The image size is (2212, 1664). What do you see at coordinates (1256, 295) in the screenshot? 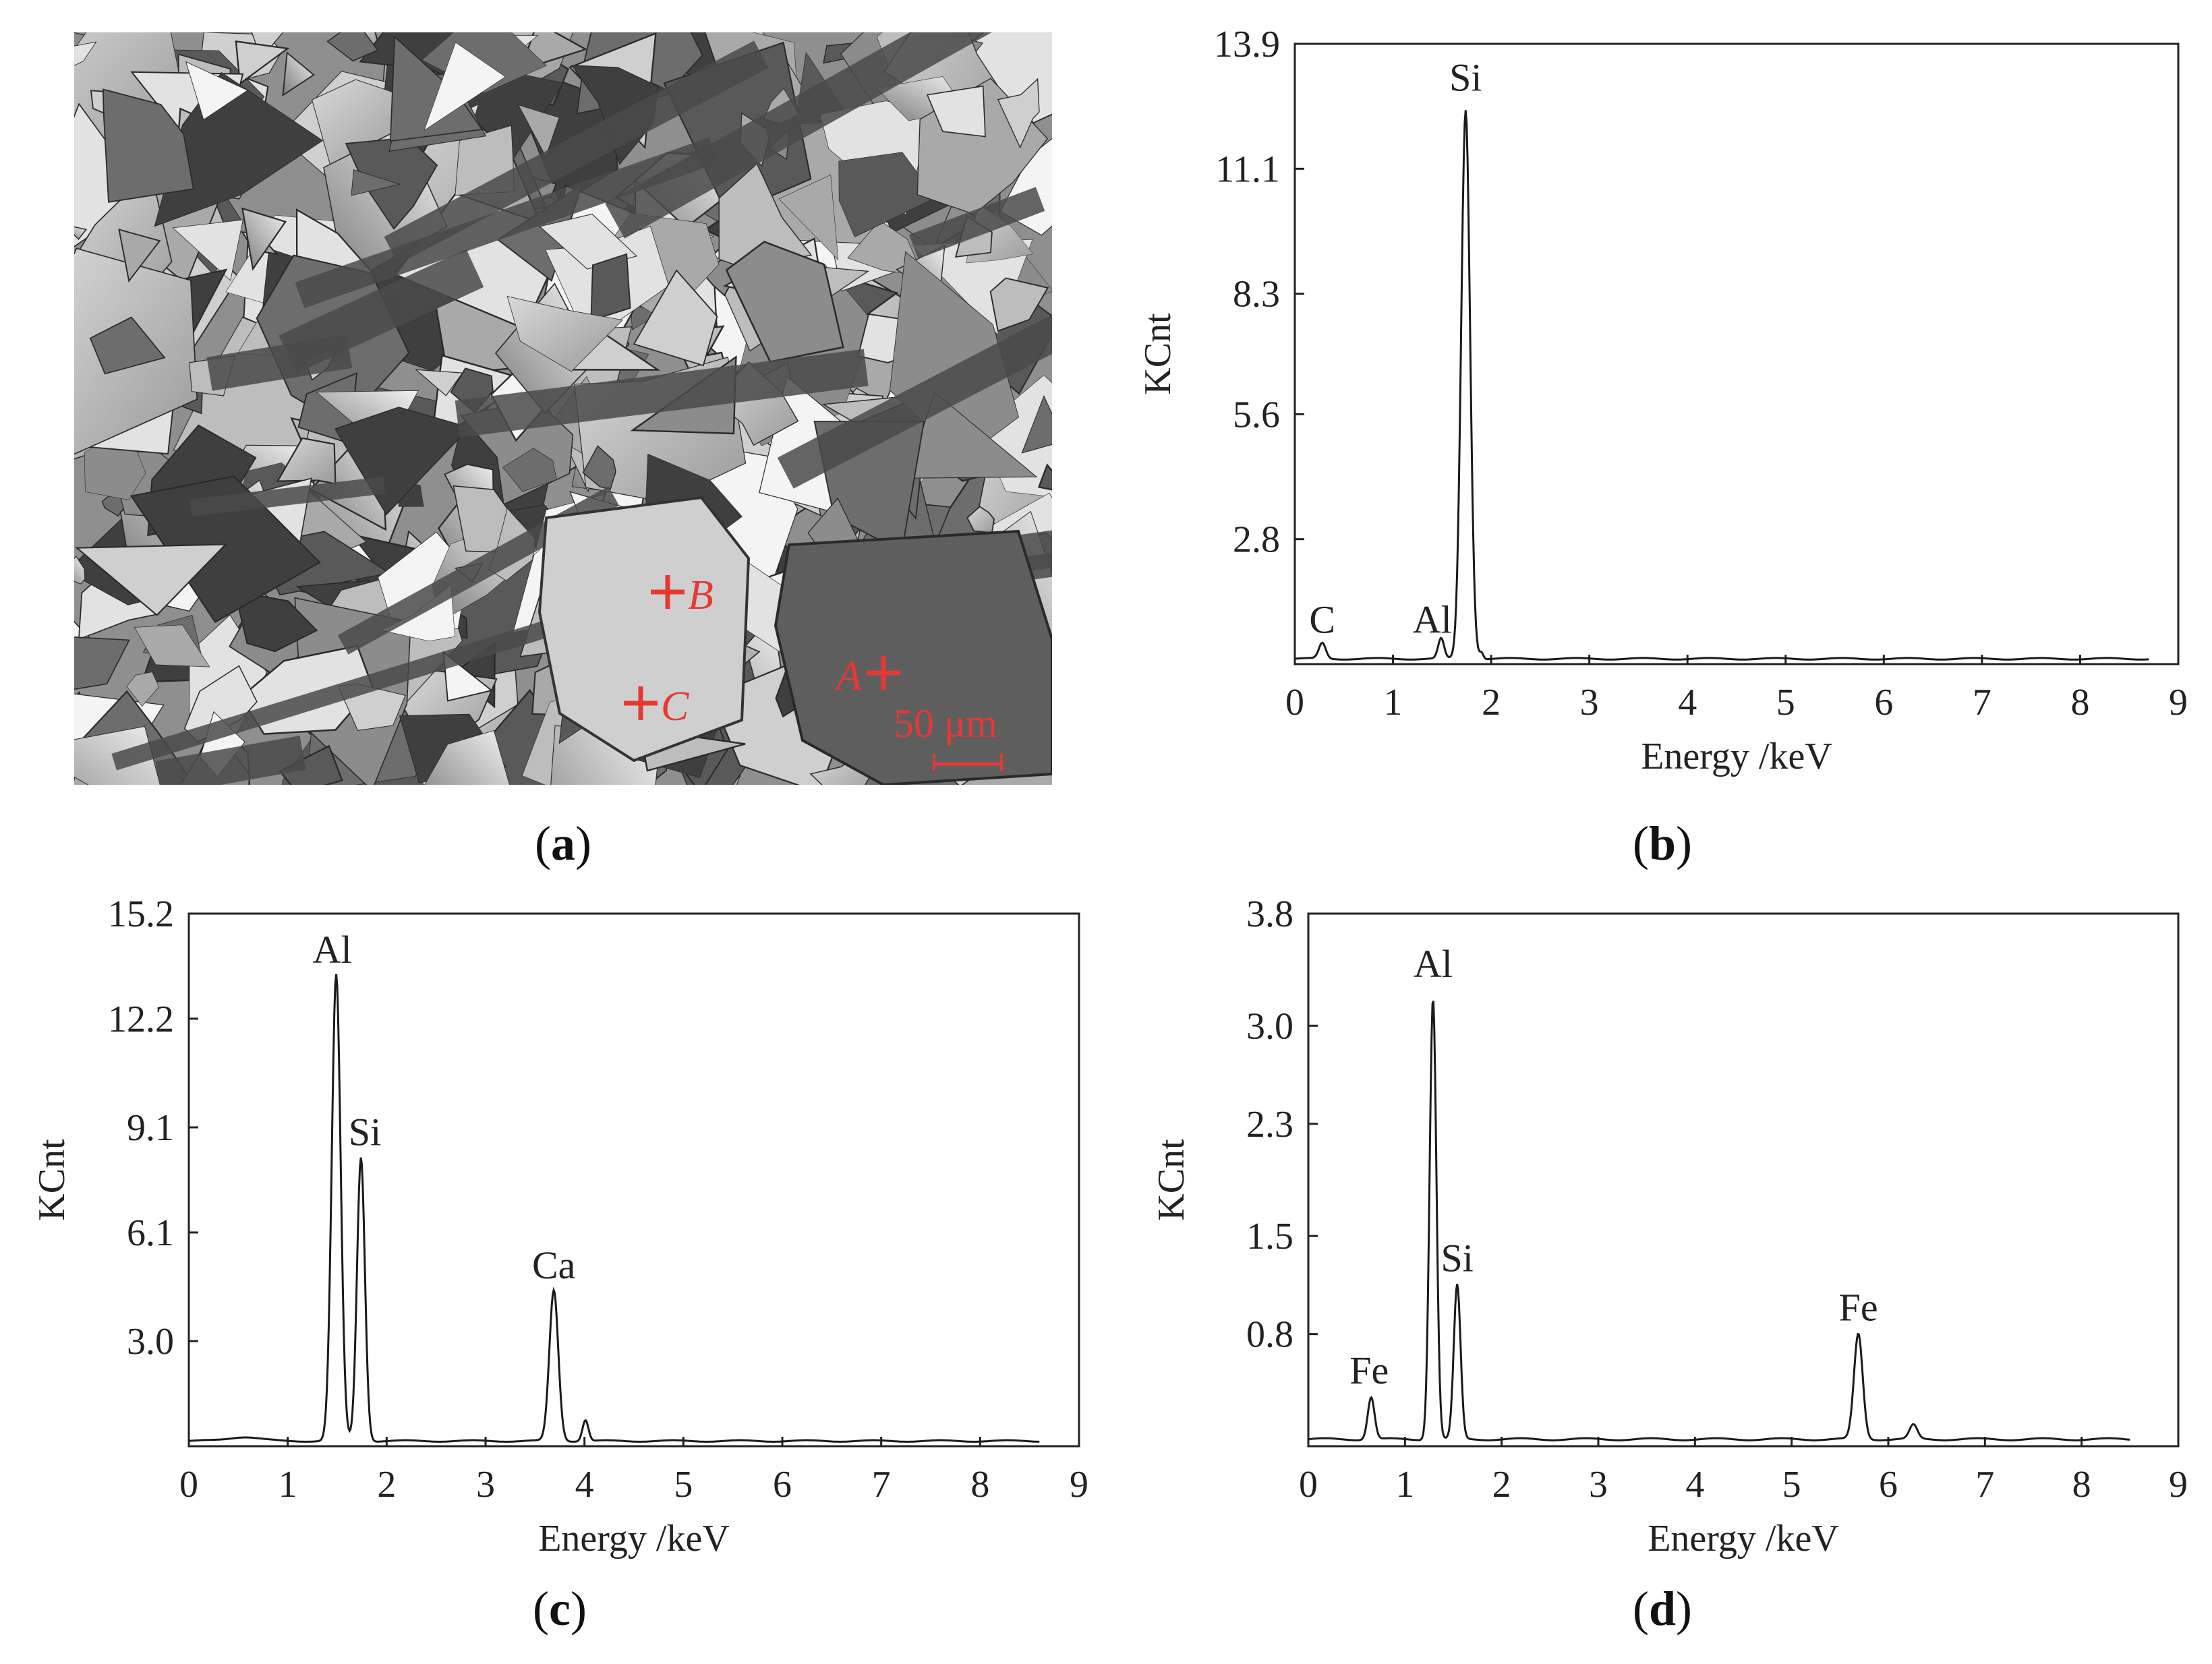
I see `y-tick-label: 8.3` at bounding box center [1256, 295].